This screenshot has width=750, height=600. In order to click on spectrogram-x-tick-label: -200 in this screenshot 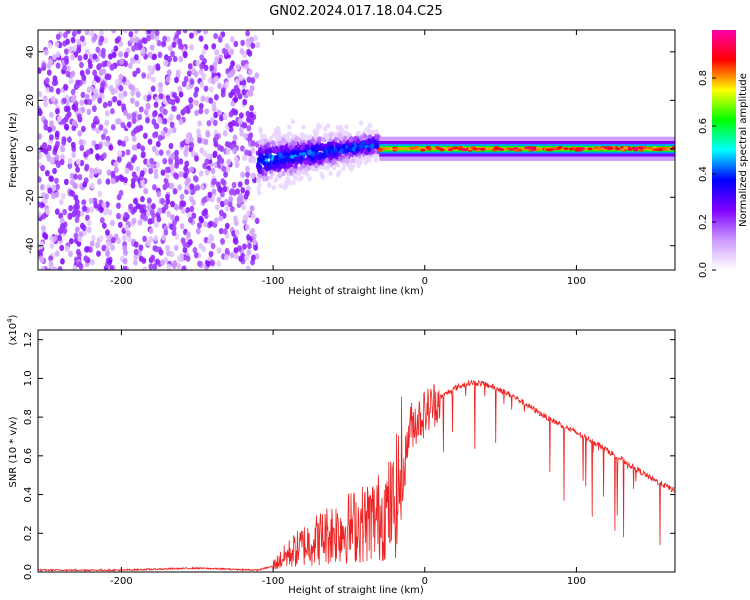, I will do `click(121, 281)`.